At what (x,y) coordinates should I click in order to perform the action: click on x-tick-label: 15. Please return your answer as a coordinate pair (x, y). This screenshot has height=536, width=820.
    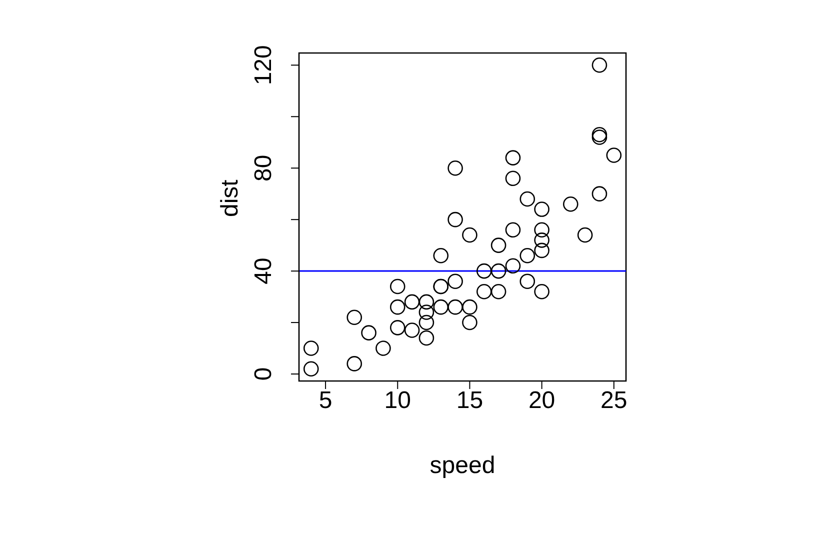
    Looking at the image, I should click on (470, 400).